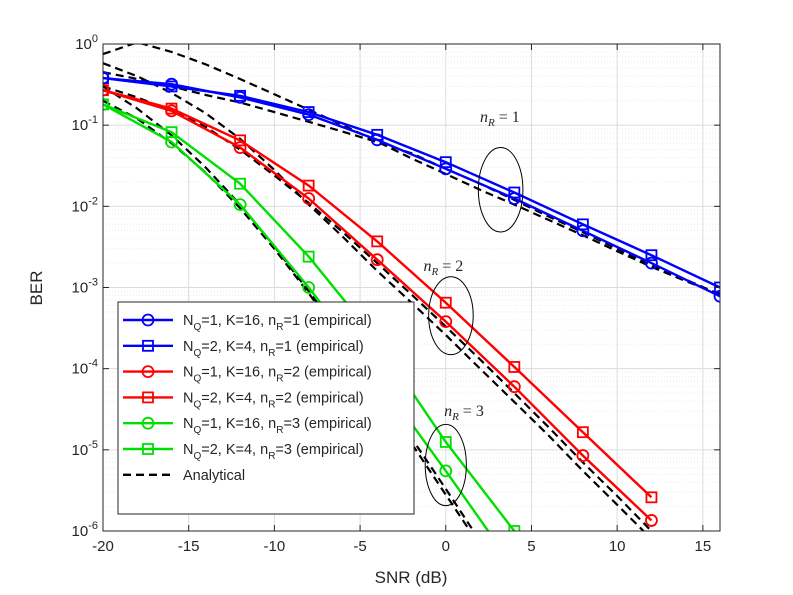 This screenshot has width=793, height=595. What do you see at coordinates (103, 546) in the screenshot?
I see `x-tick-label: -20` at bounding box center [103, 546].